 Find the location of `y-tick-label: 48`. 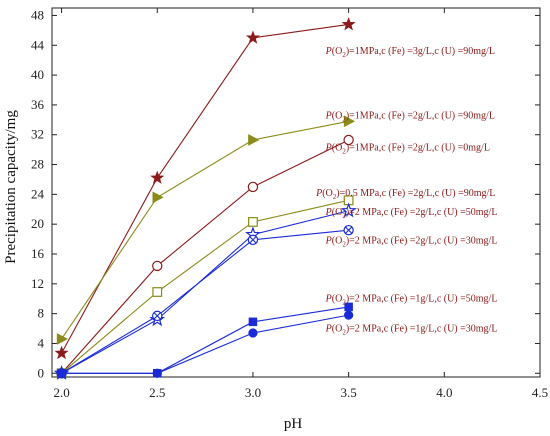

y-tick-label: 48 is located at coordinates (37, 14).